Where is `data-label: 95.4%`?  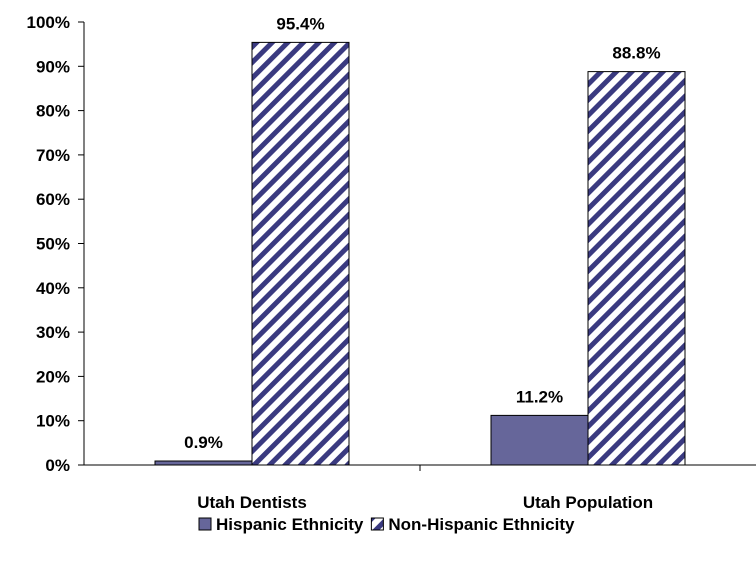 data-label: 95.4% is located at coordinates (300, 23).